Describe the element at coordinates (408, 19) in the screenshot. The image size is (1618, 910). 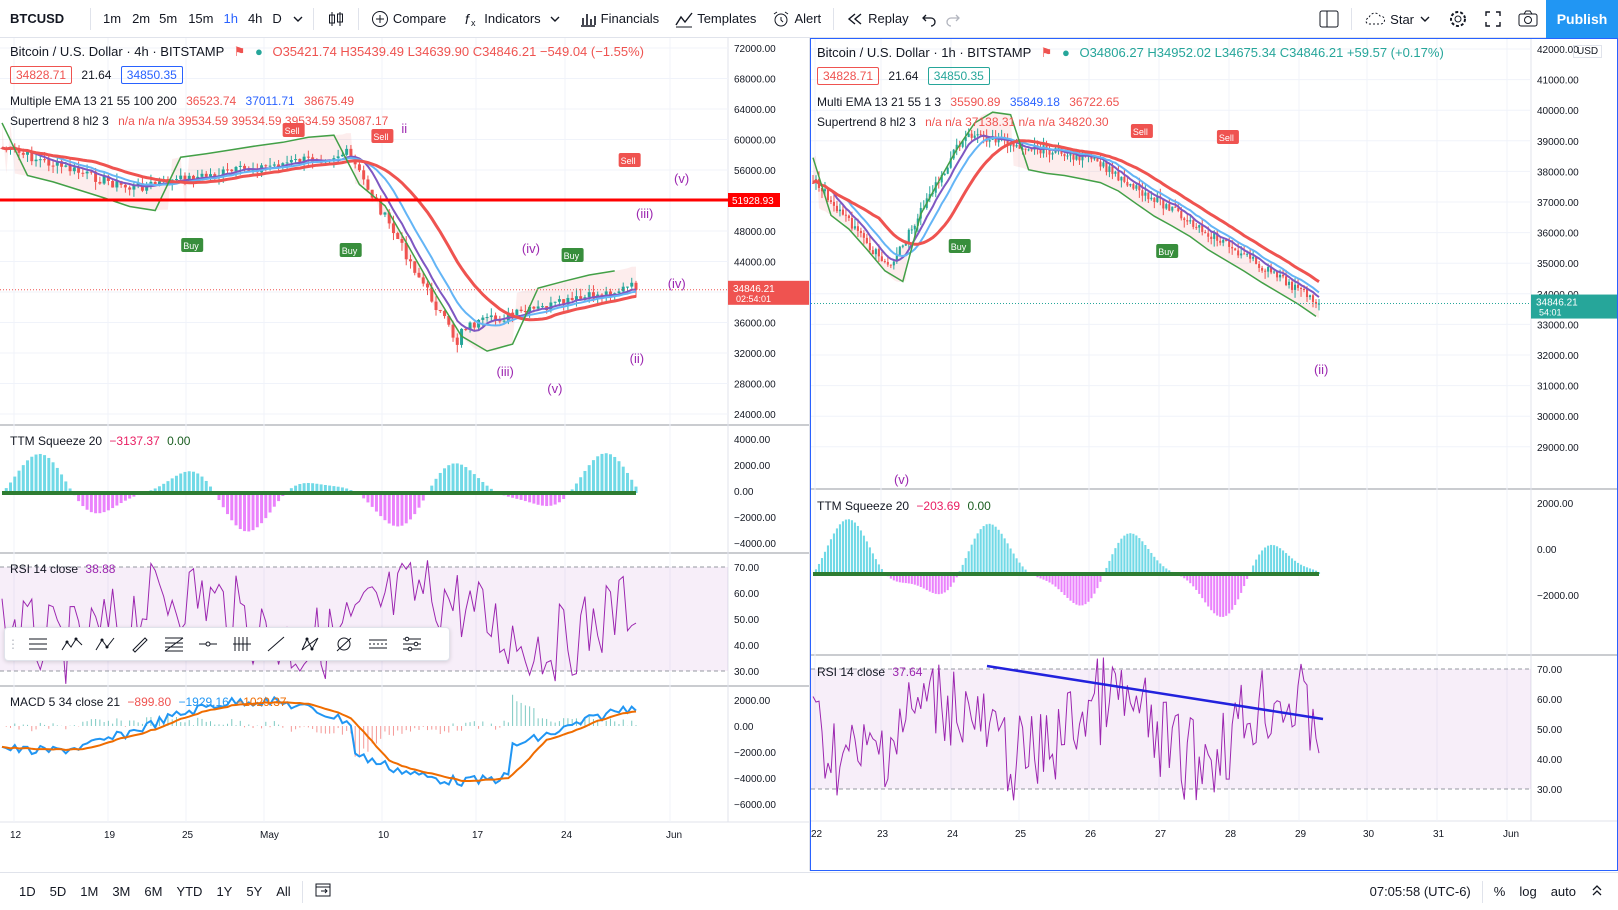
I see `compare-button: Compare` at that location.